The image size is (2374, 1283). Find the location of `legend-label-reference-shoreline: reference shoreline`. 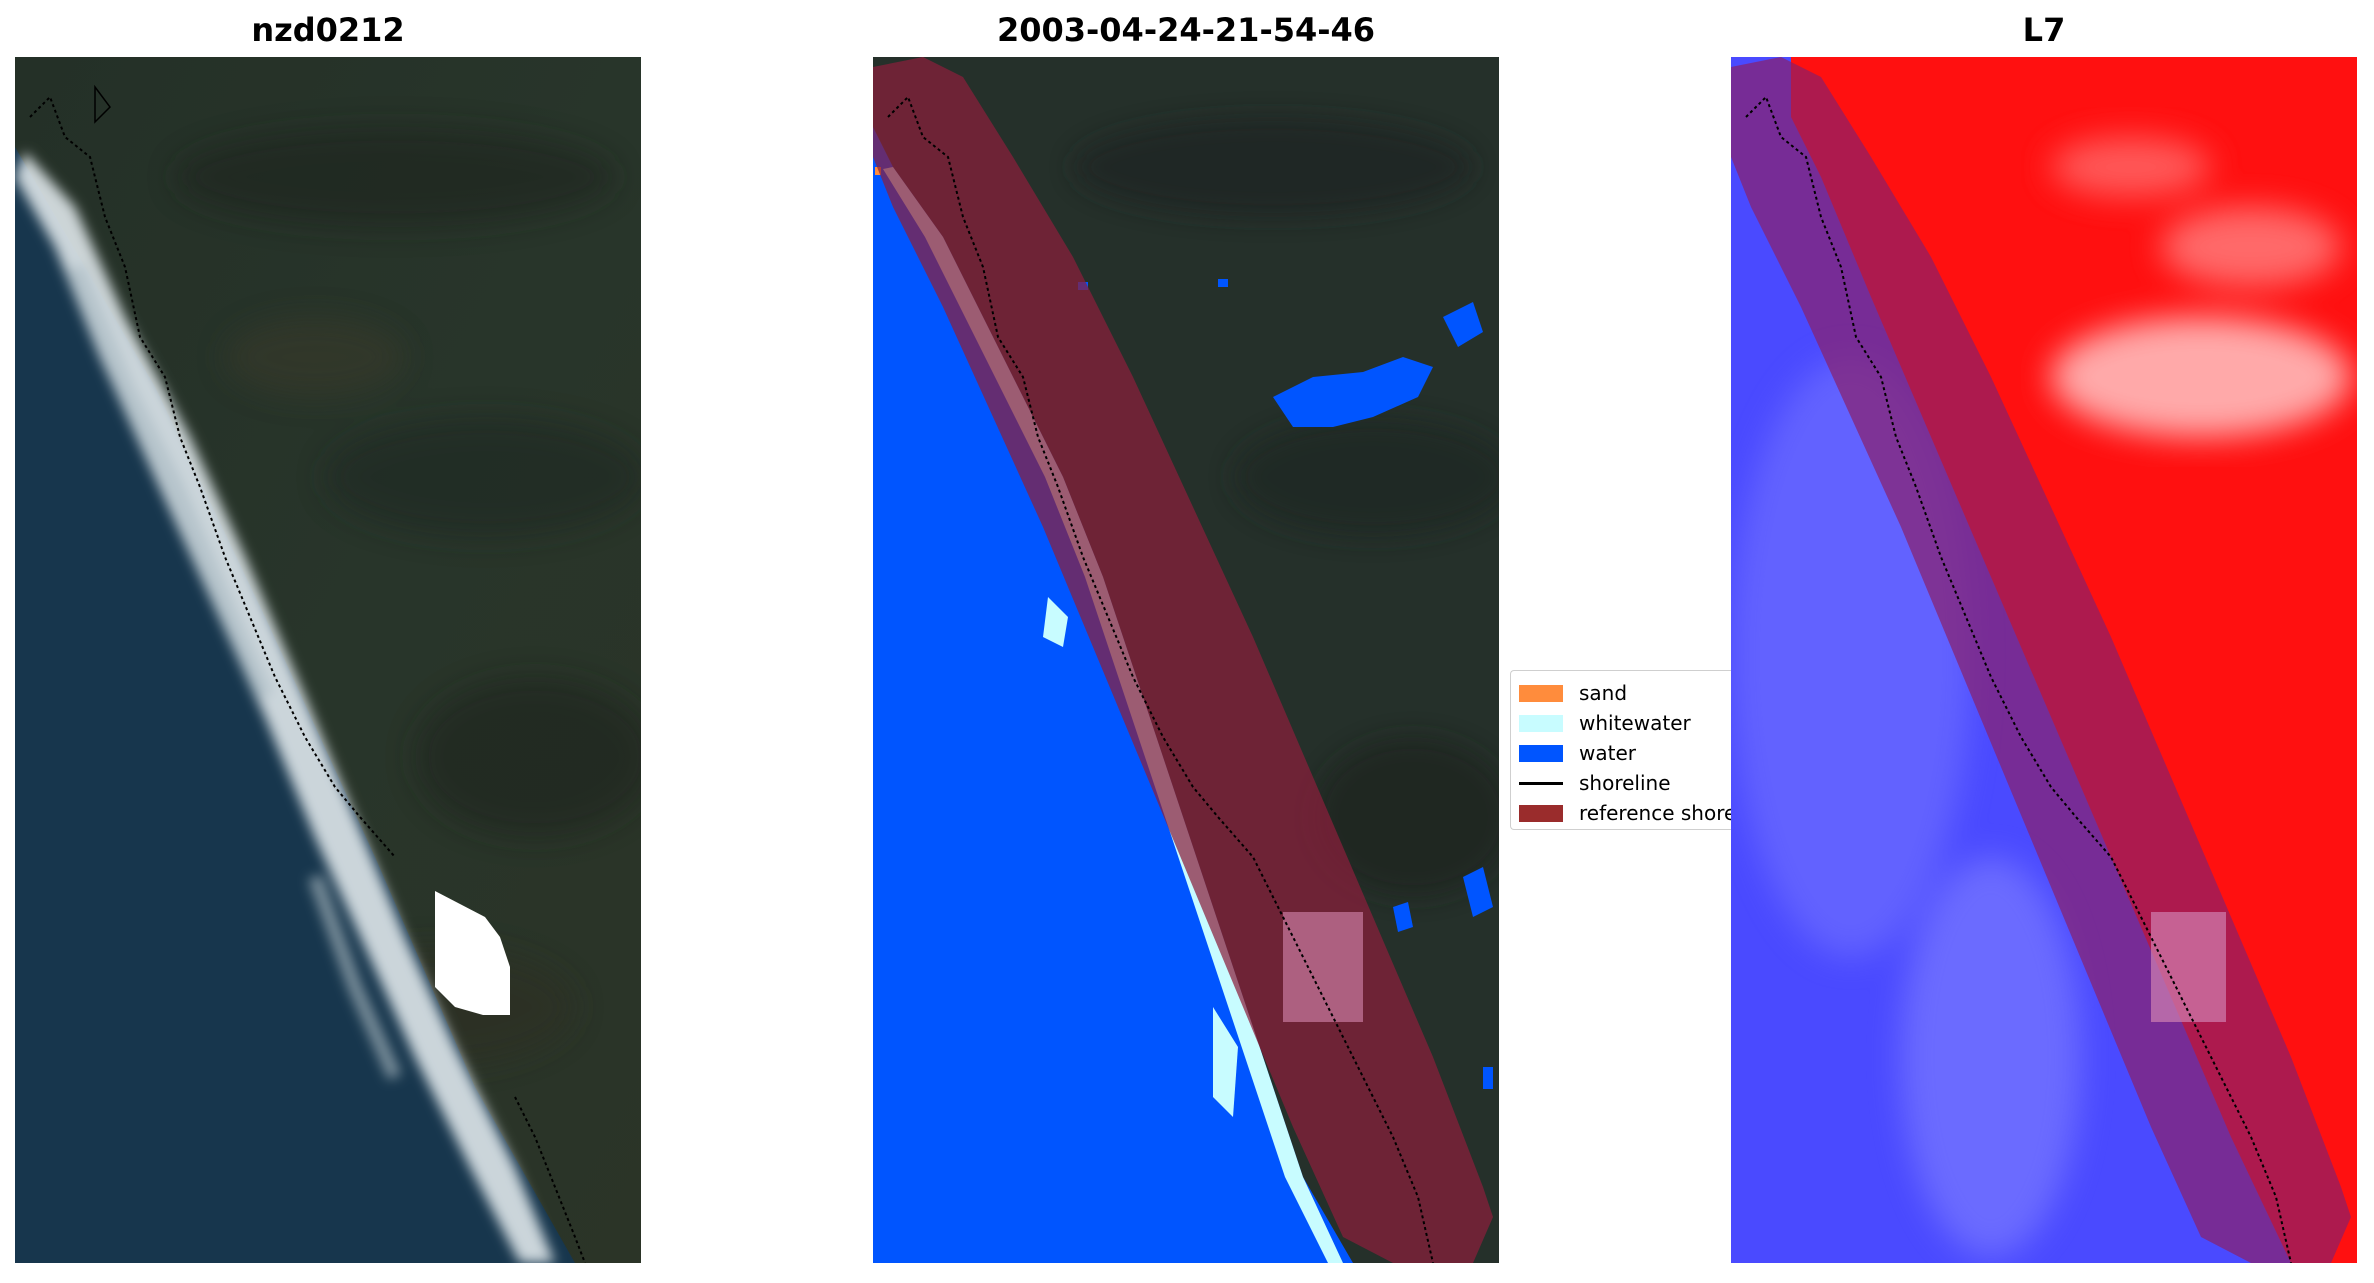

legend-label-reference-shoreline: reference shoreline is located at coordinates (1655, 813).